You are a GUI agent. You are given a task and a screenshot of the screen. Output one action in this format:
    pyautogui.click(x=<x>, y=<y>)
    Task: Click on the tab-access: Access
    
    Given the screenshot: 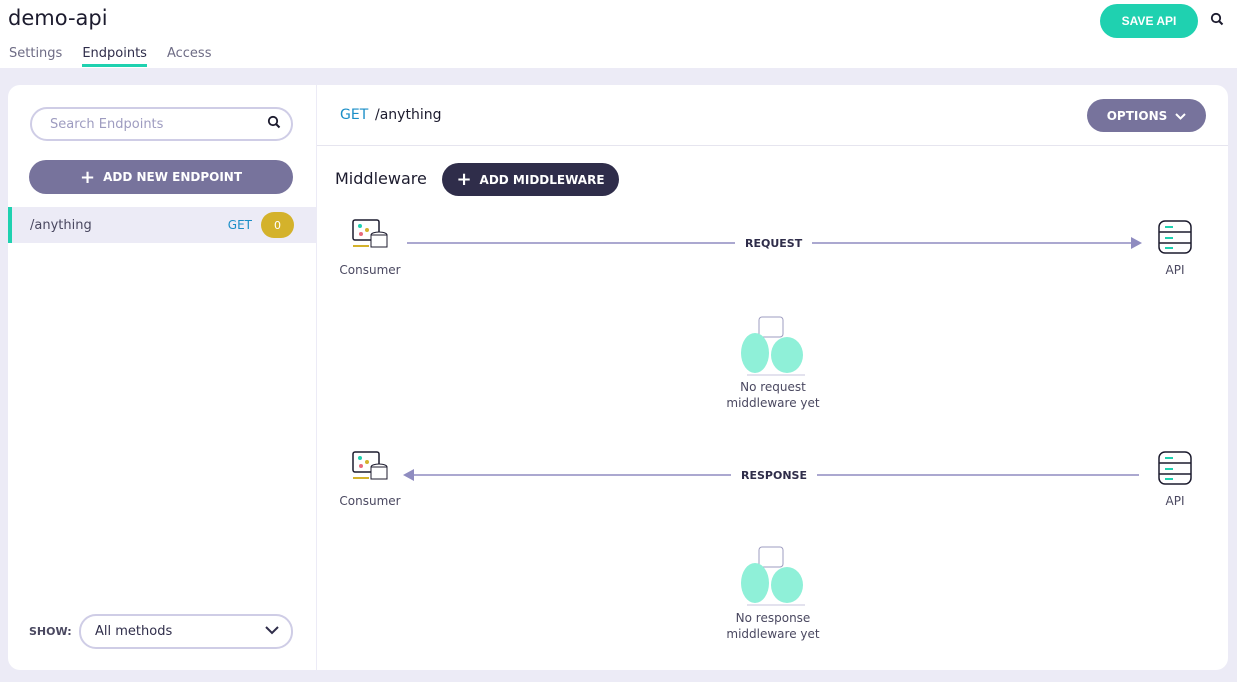 What is the action you would take?
    pyautogui.click(x=189, y=53)
    